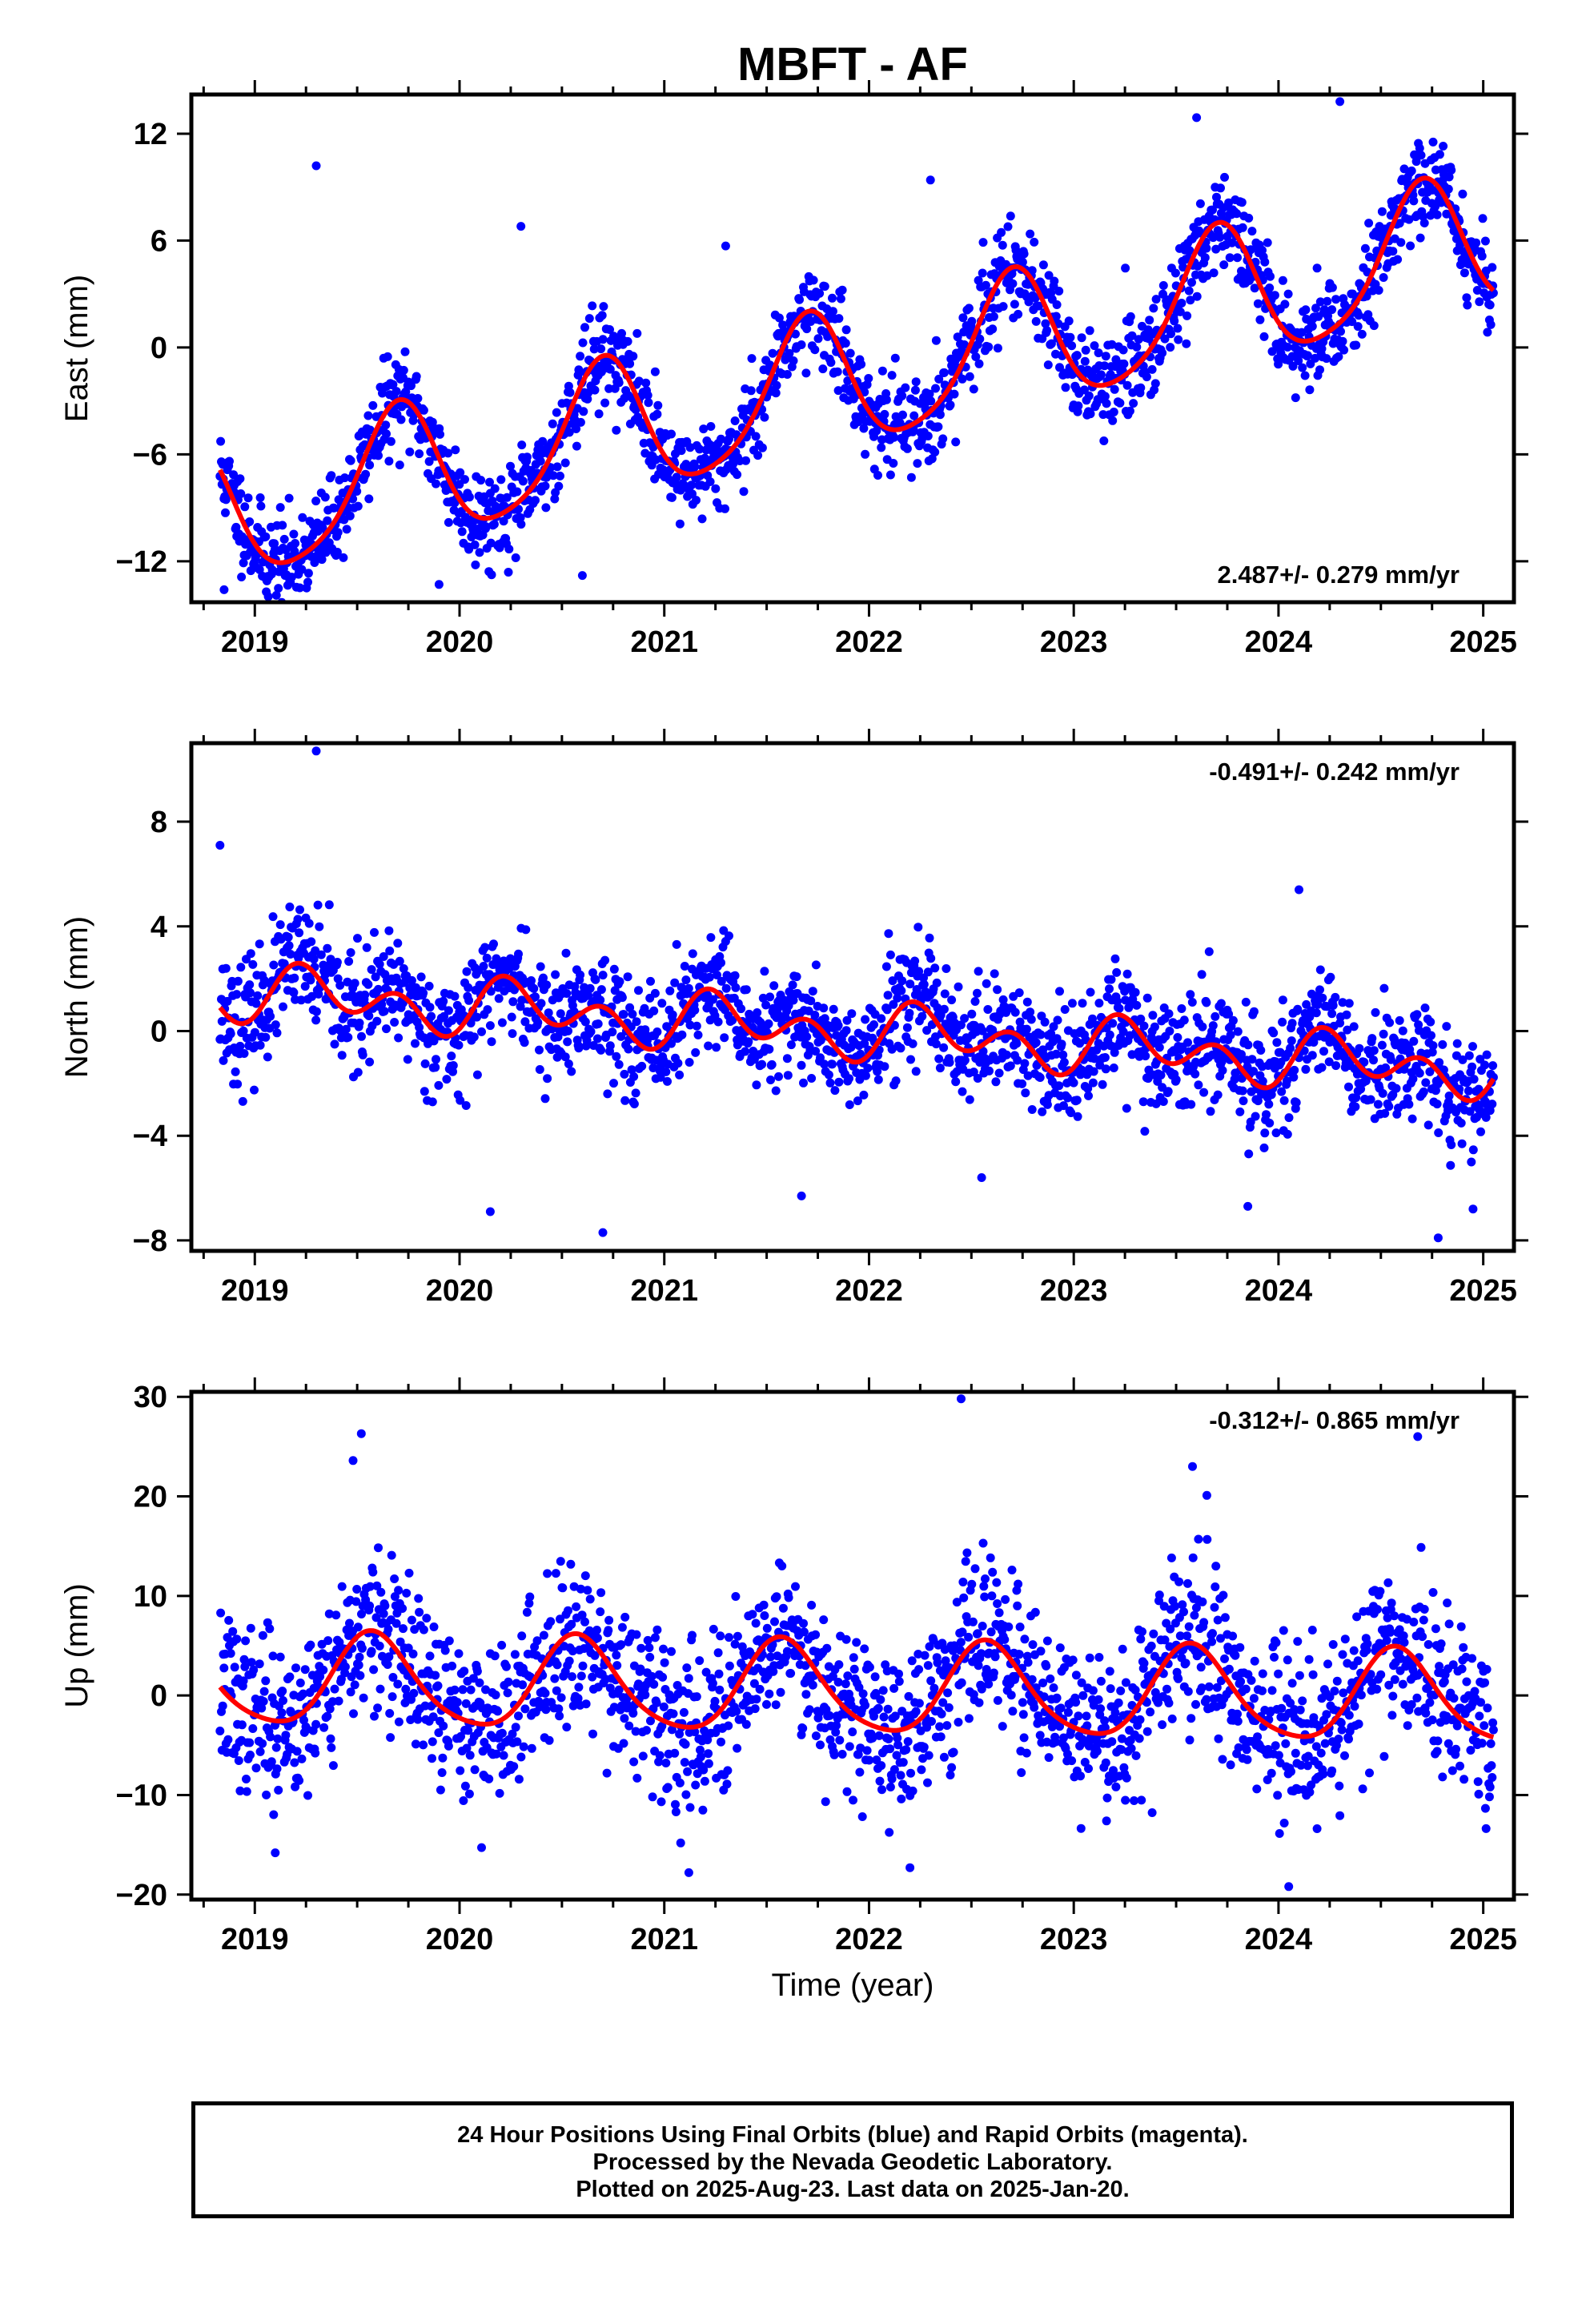  I want to click on y-tick-label: 4, so click(159, 927).